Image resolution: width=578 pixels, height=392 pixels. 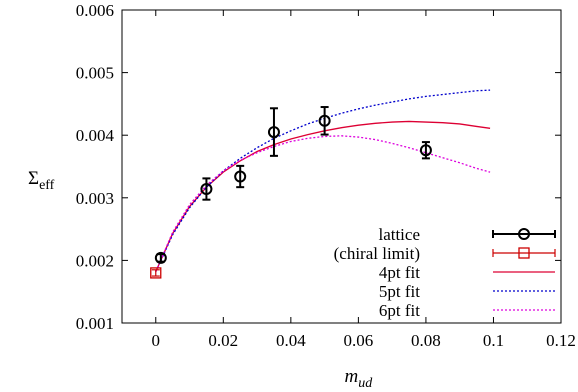 I want to click on y-tick-label: 0.005, so click(x=95, y=73).